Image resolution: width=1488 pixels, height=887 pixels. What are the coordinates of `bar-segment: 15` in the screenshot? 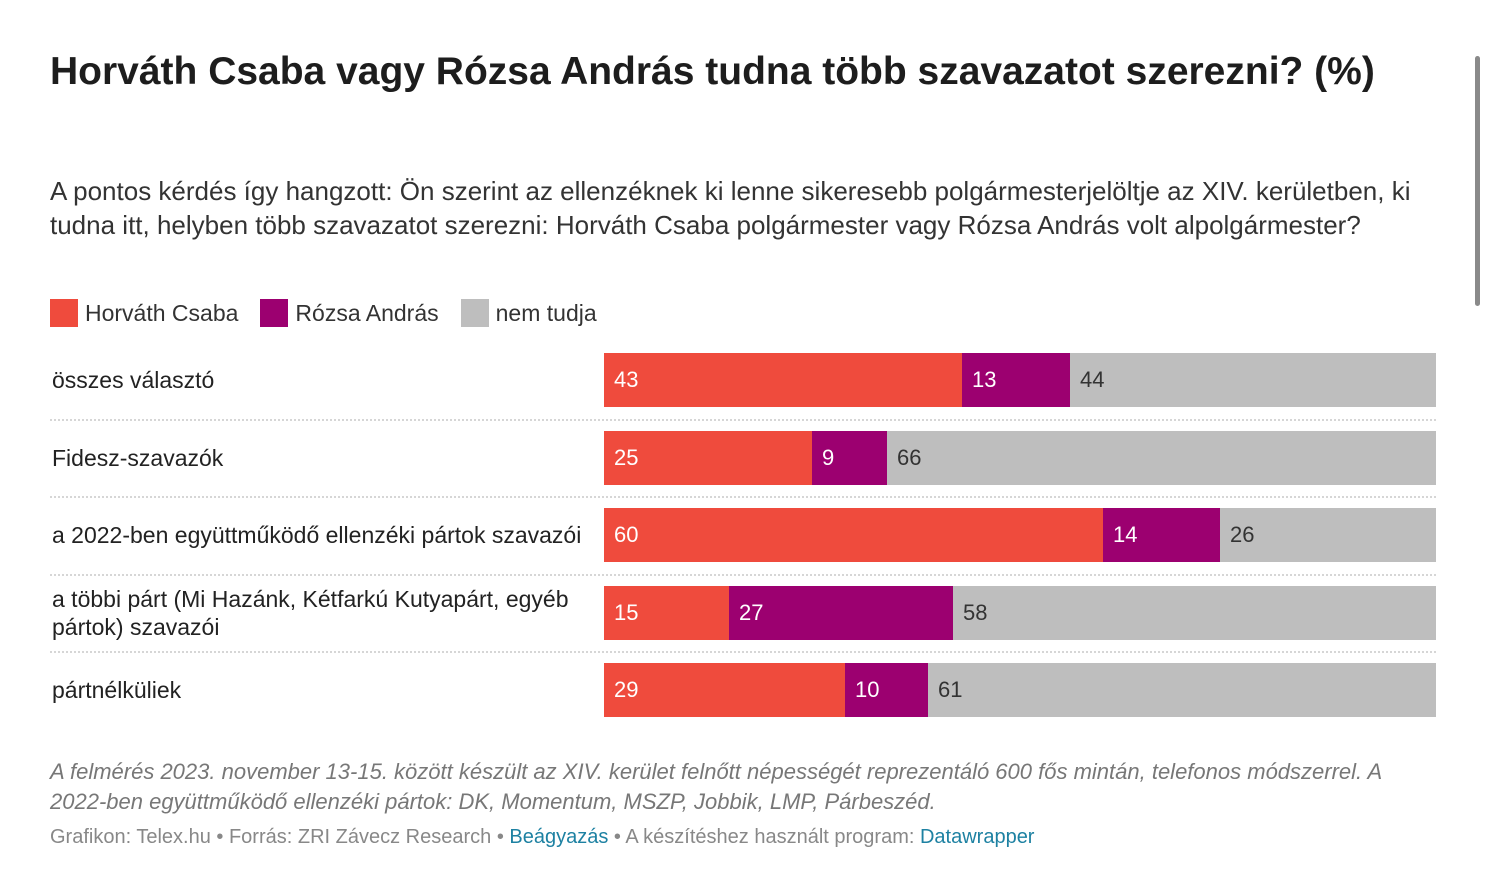 It's located at (666, 612).